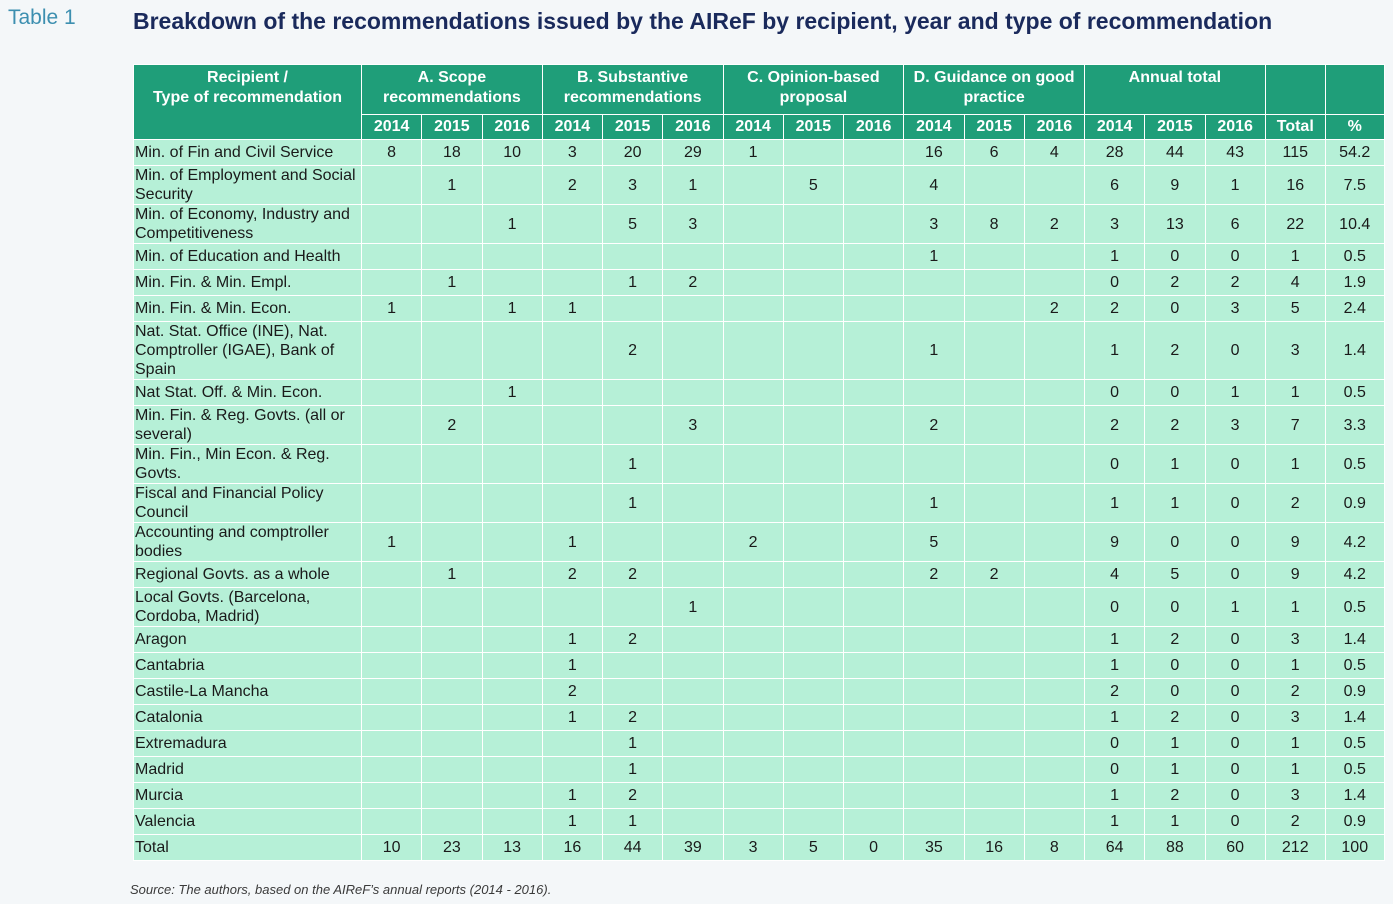 The height and width of the screenshot is (904, 1393). What do you see at coordinates (452, 847) in the screenshot?
I see `total-cell: 23` at bounding box center [452, 847].